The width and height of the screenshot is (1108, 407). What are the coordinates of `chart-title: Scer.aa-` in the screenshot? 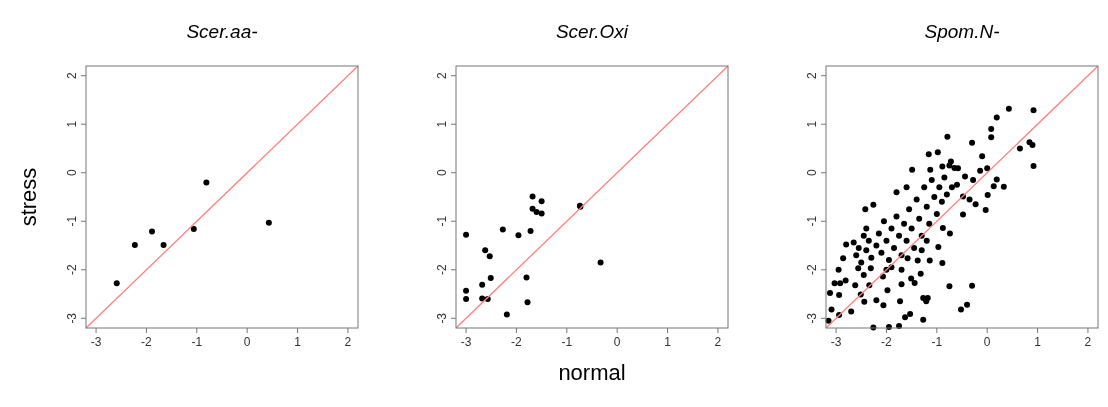 It's located at (222, 31).